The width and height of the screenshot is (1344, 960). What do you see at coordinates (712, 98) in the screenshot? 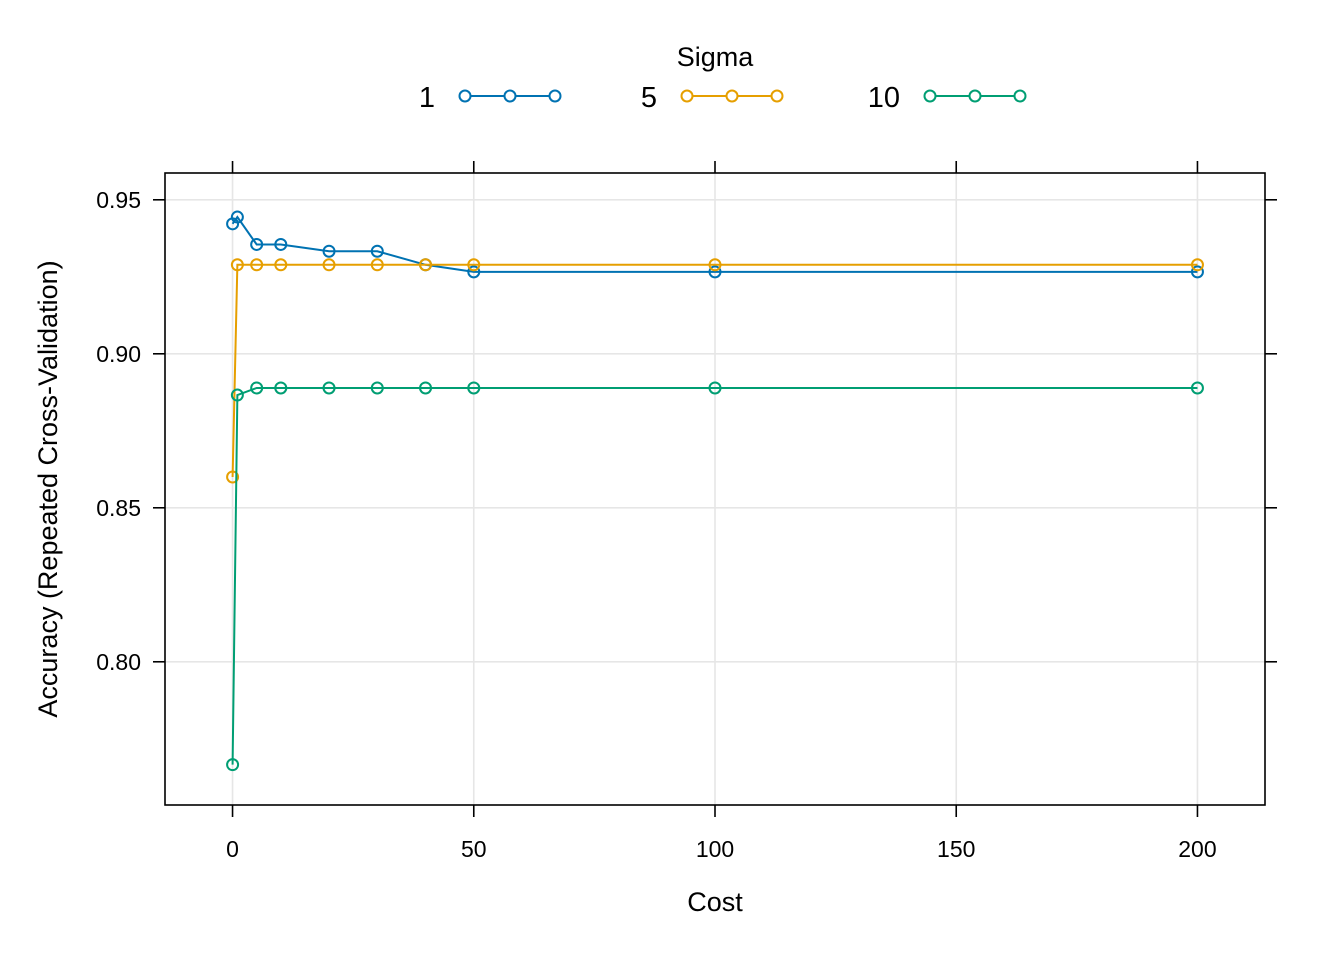
I see `legend-entry-5: 5` at bounding box center [712, 98].